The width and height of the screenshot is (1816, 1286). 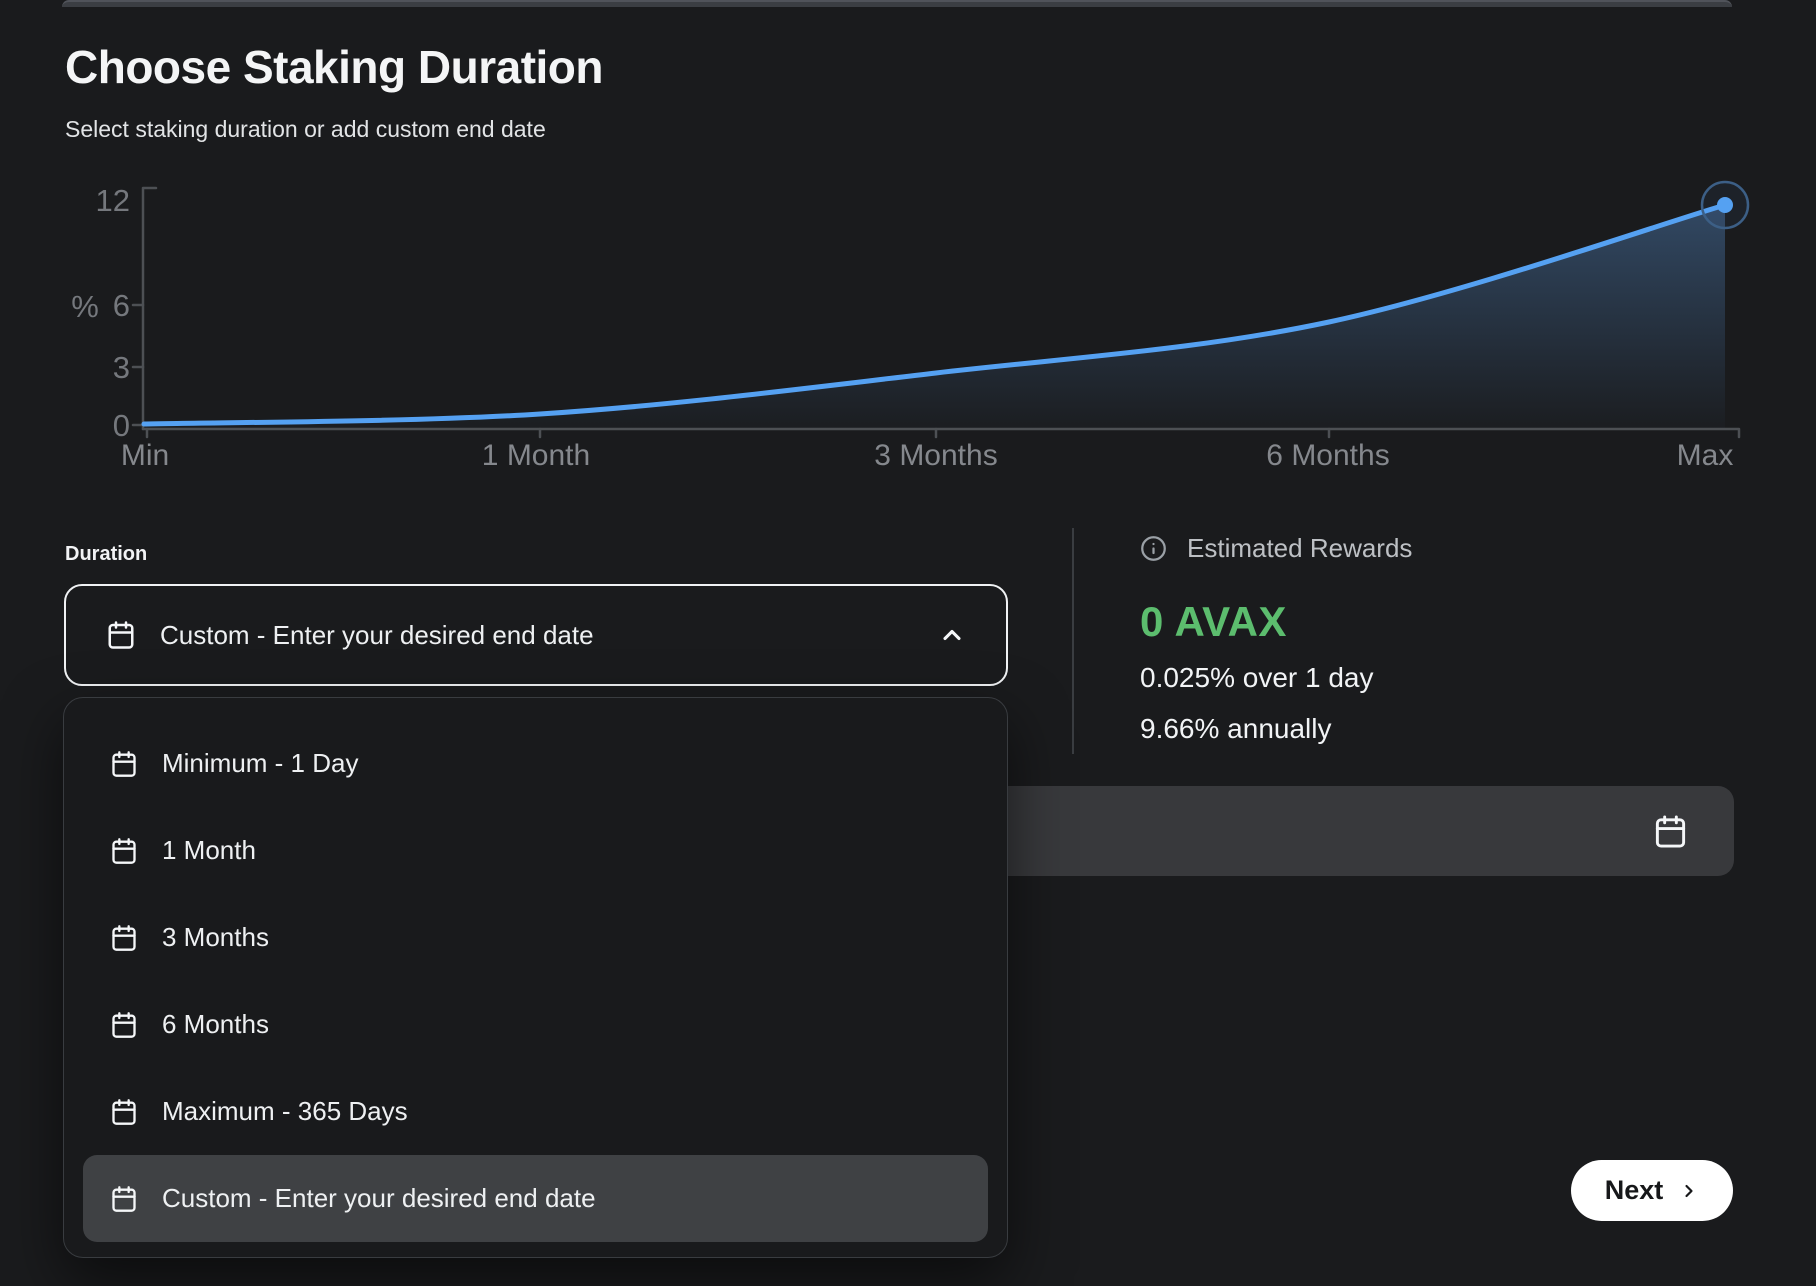 I want to click on option-minimum-1-day: Minimum - 1 Day, so click(x=535, y=763).